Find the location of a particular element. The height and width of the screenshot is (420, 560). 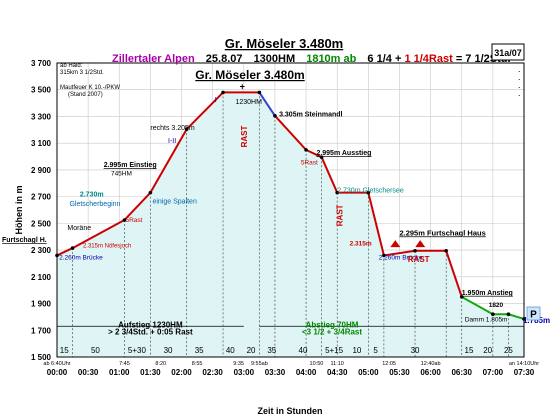

y-tick-label: 2 500 is located at coordinates (41, 223).